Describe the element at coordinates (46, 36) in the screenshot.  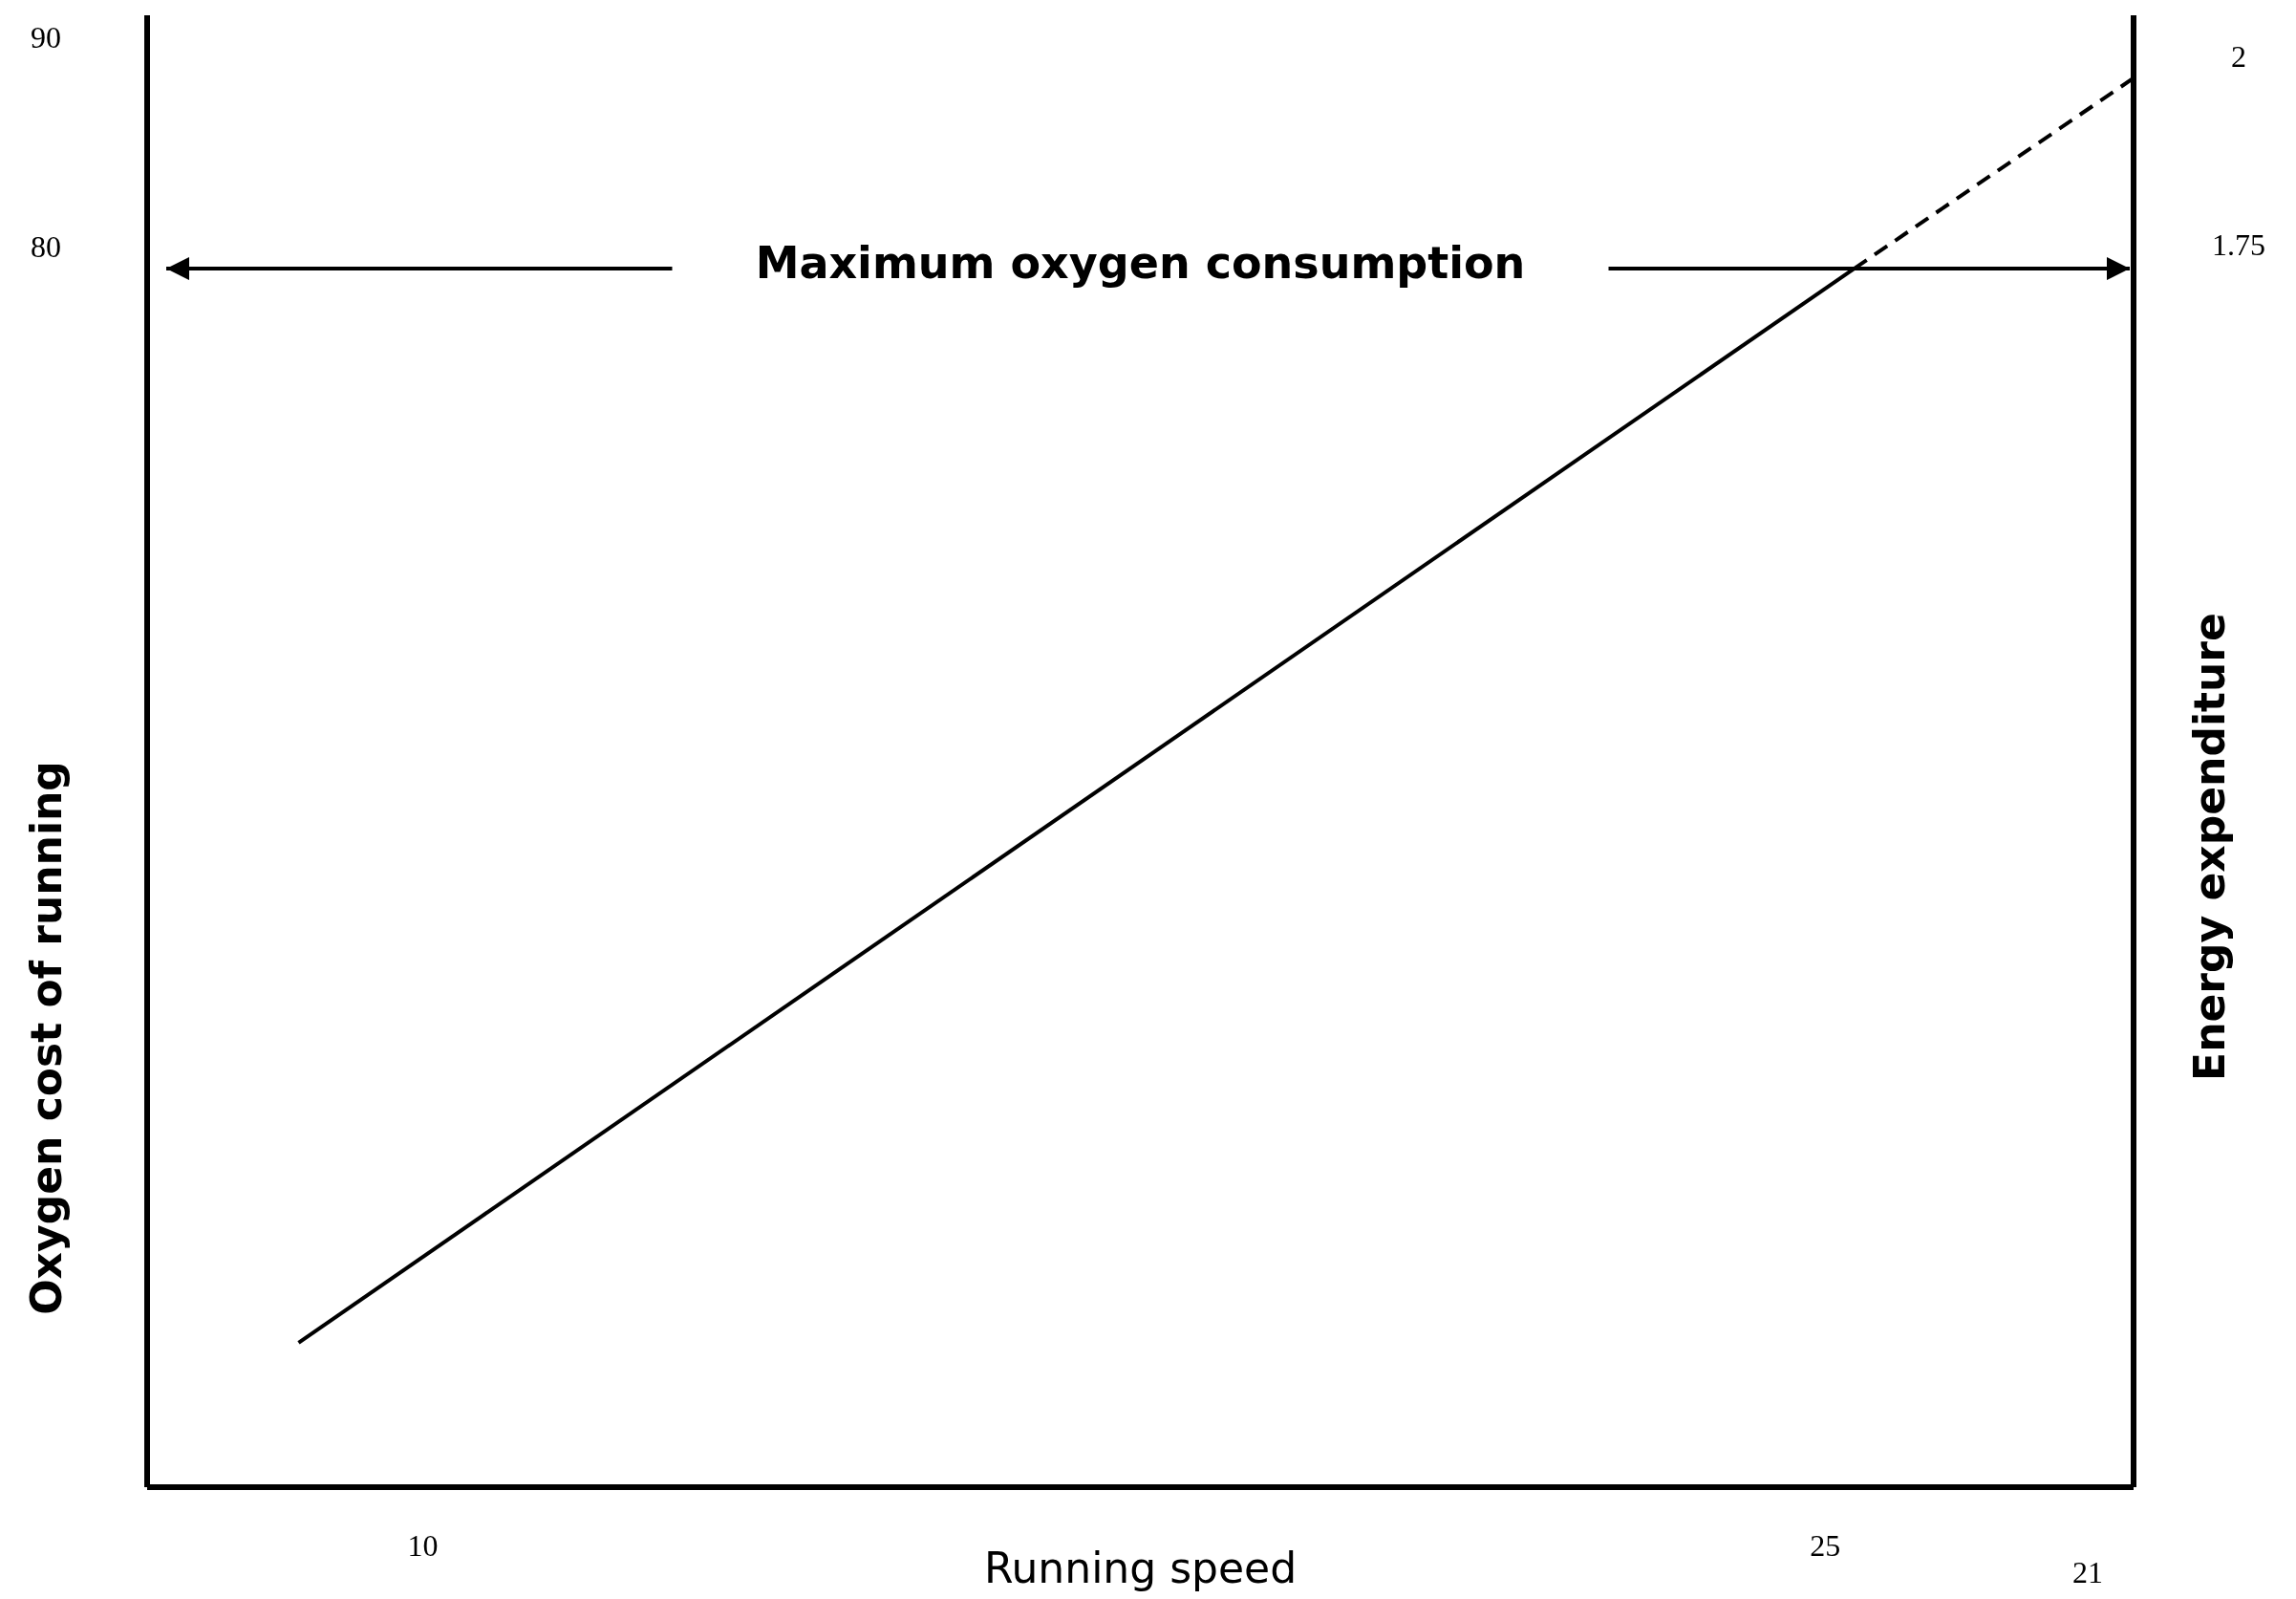
I see `y-tick-label: 90` at that location.